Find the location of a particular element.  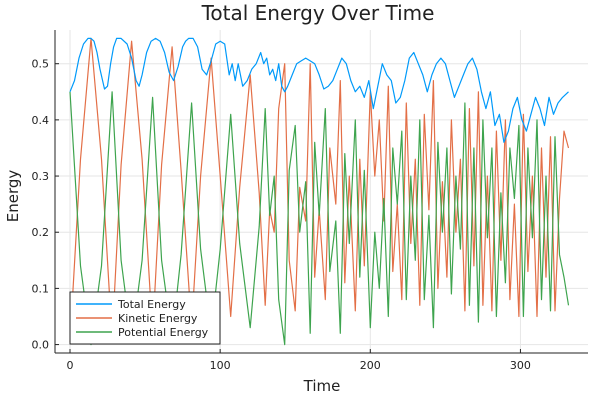

x-axis-label: Time is located at coordinates (322, 386).